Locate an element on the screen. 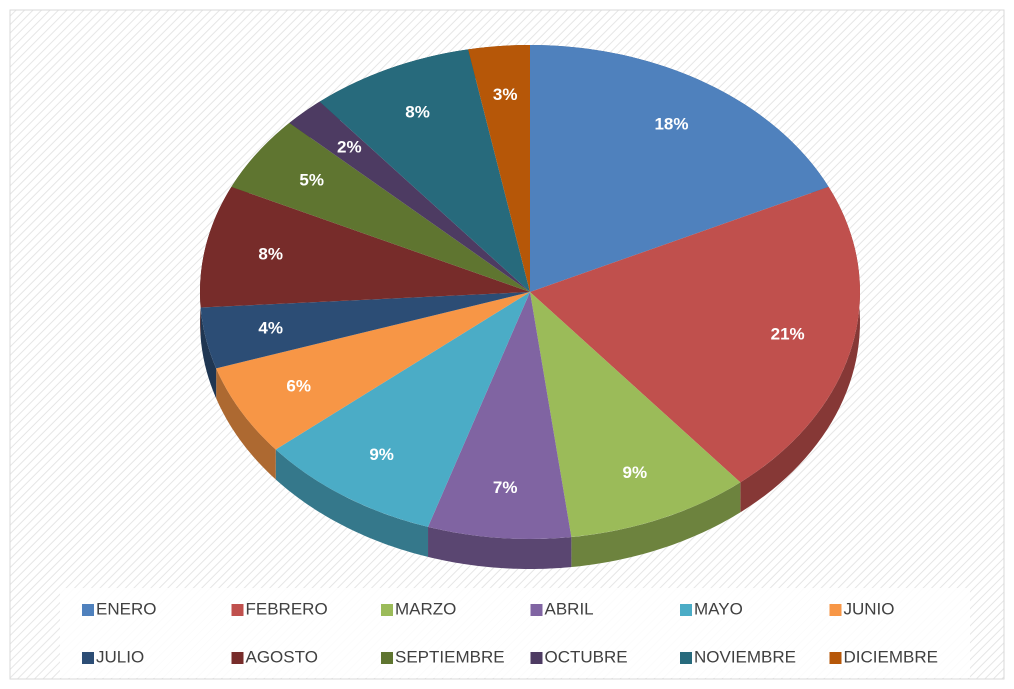 Image resolution: width=1014 pixels, height=689 pixels. legend-label: MAYO is located at coordinates (718, 608).